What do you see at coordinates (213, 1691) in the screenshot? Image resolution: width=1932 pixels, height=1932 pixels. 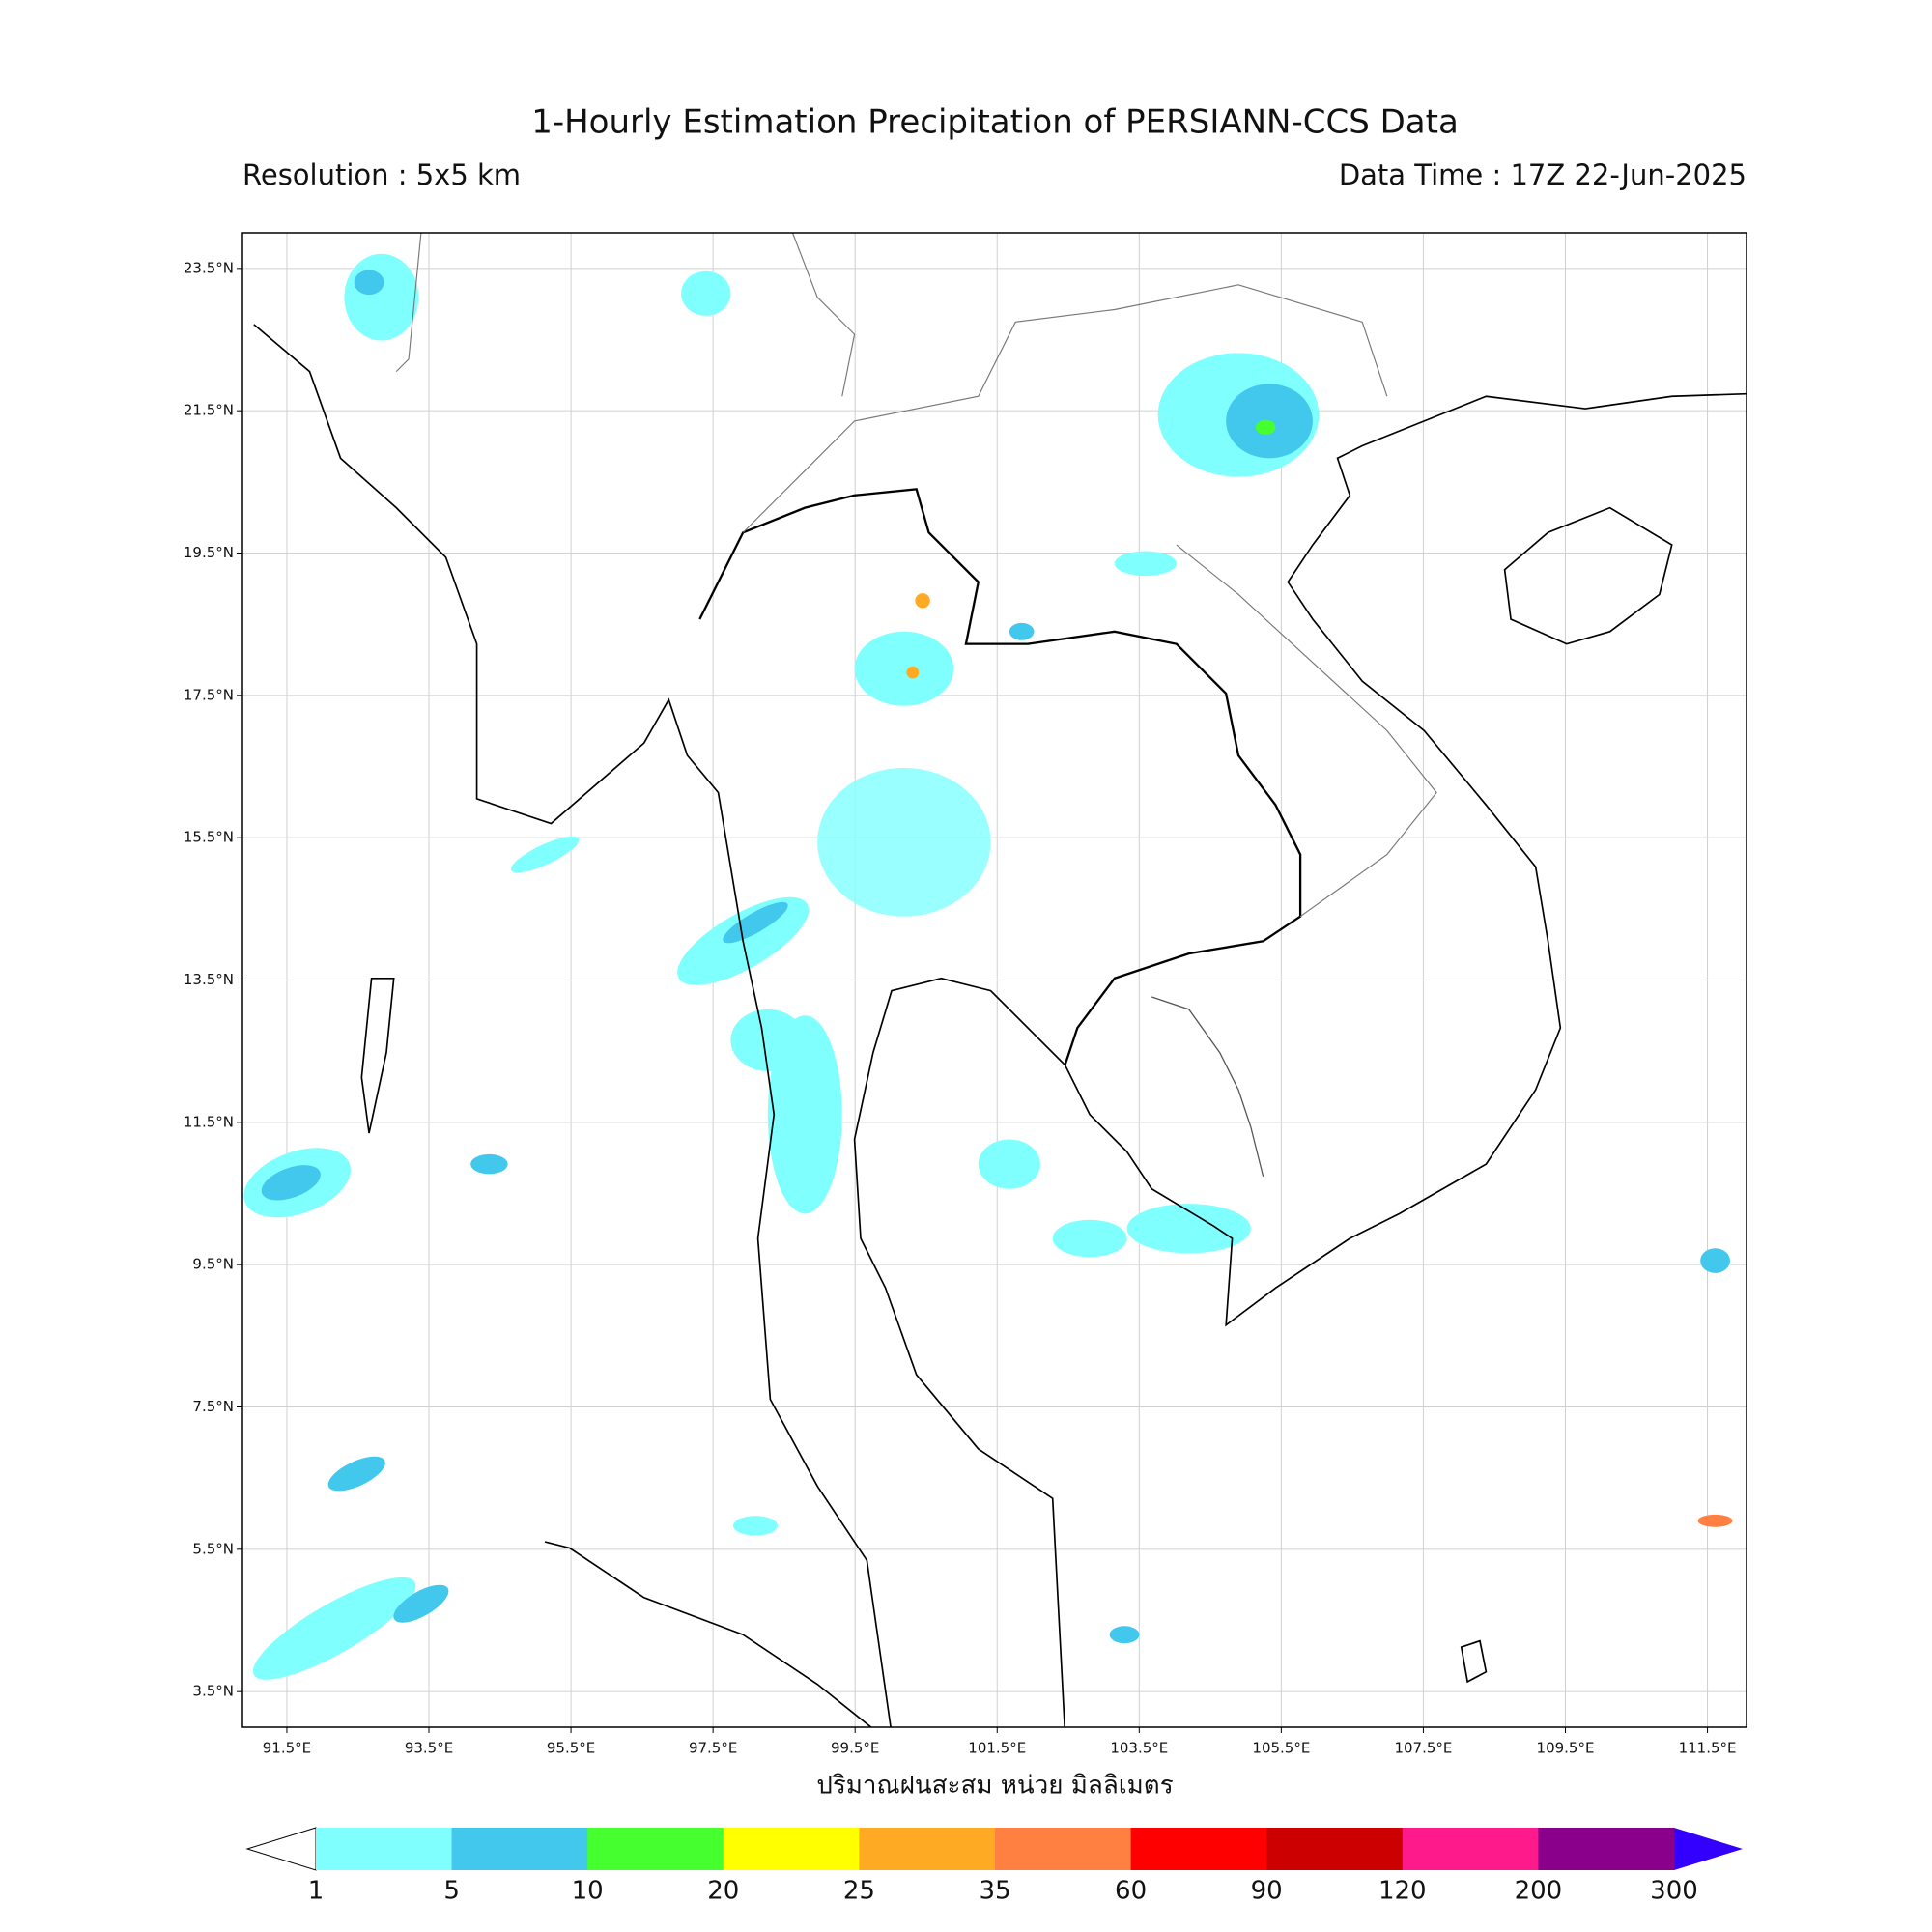 I see `y-tick-label: 3.5°N` at bounding box center [213, 1691].